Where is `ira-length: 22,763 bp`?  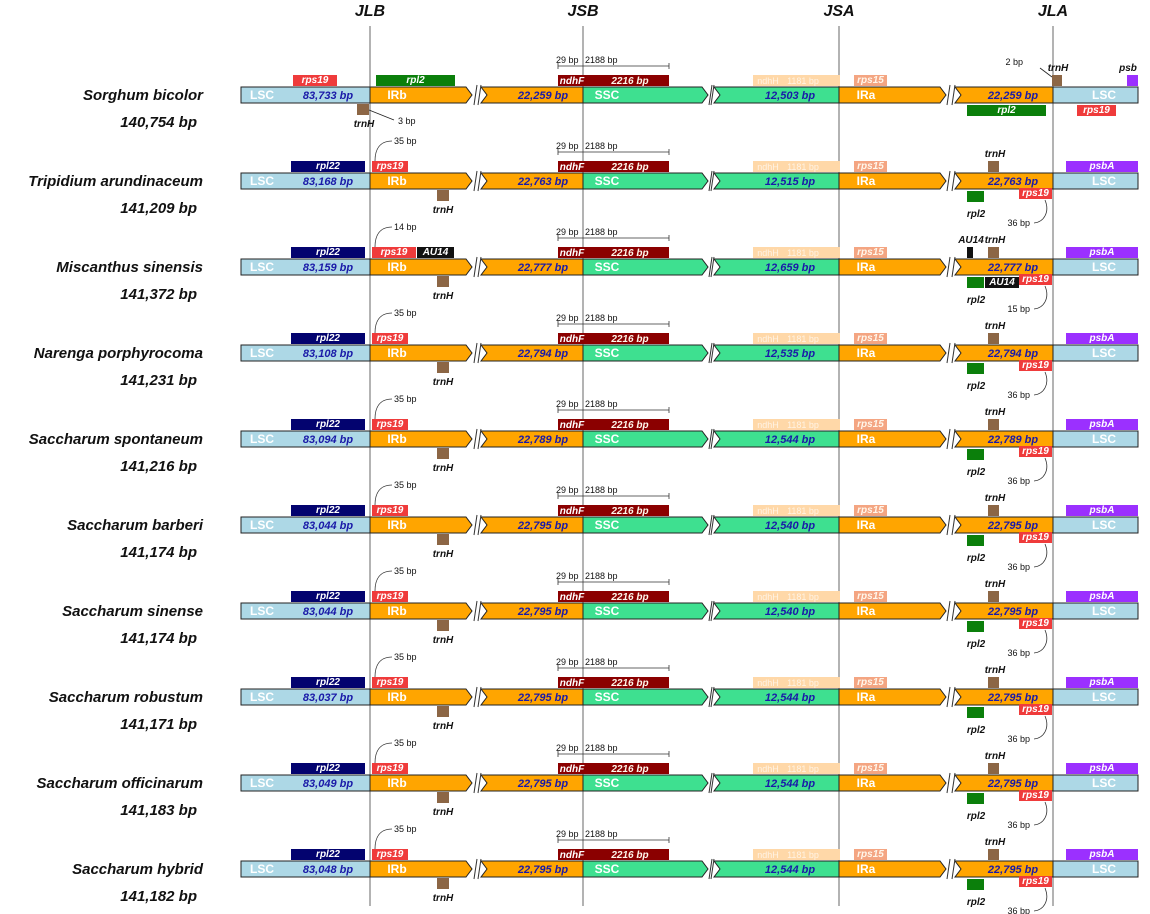
ira-length: 22,763 bp is located at coordinates (1012, 182).